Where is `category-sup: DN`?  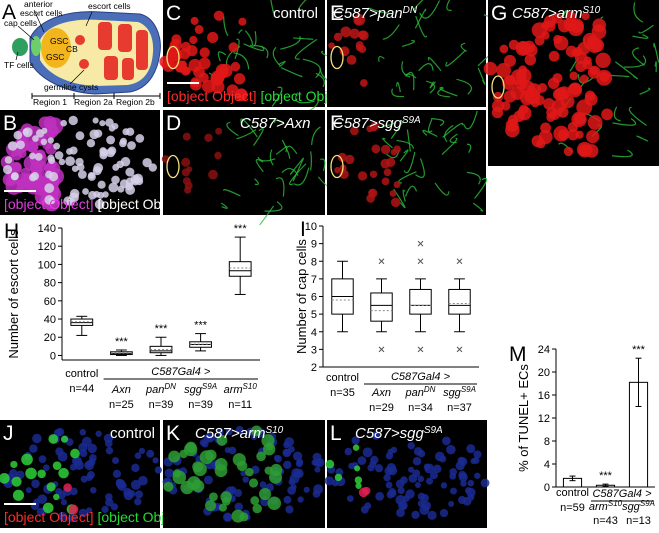 category-sup: DN is located at coordinates (430, 389).